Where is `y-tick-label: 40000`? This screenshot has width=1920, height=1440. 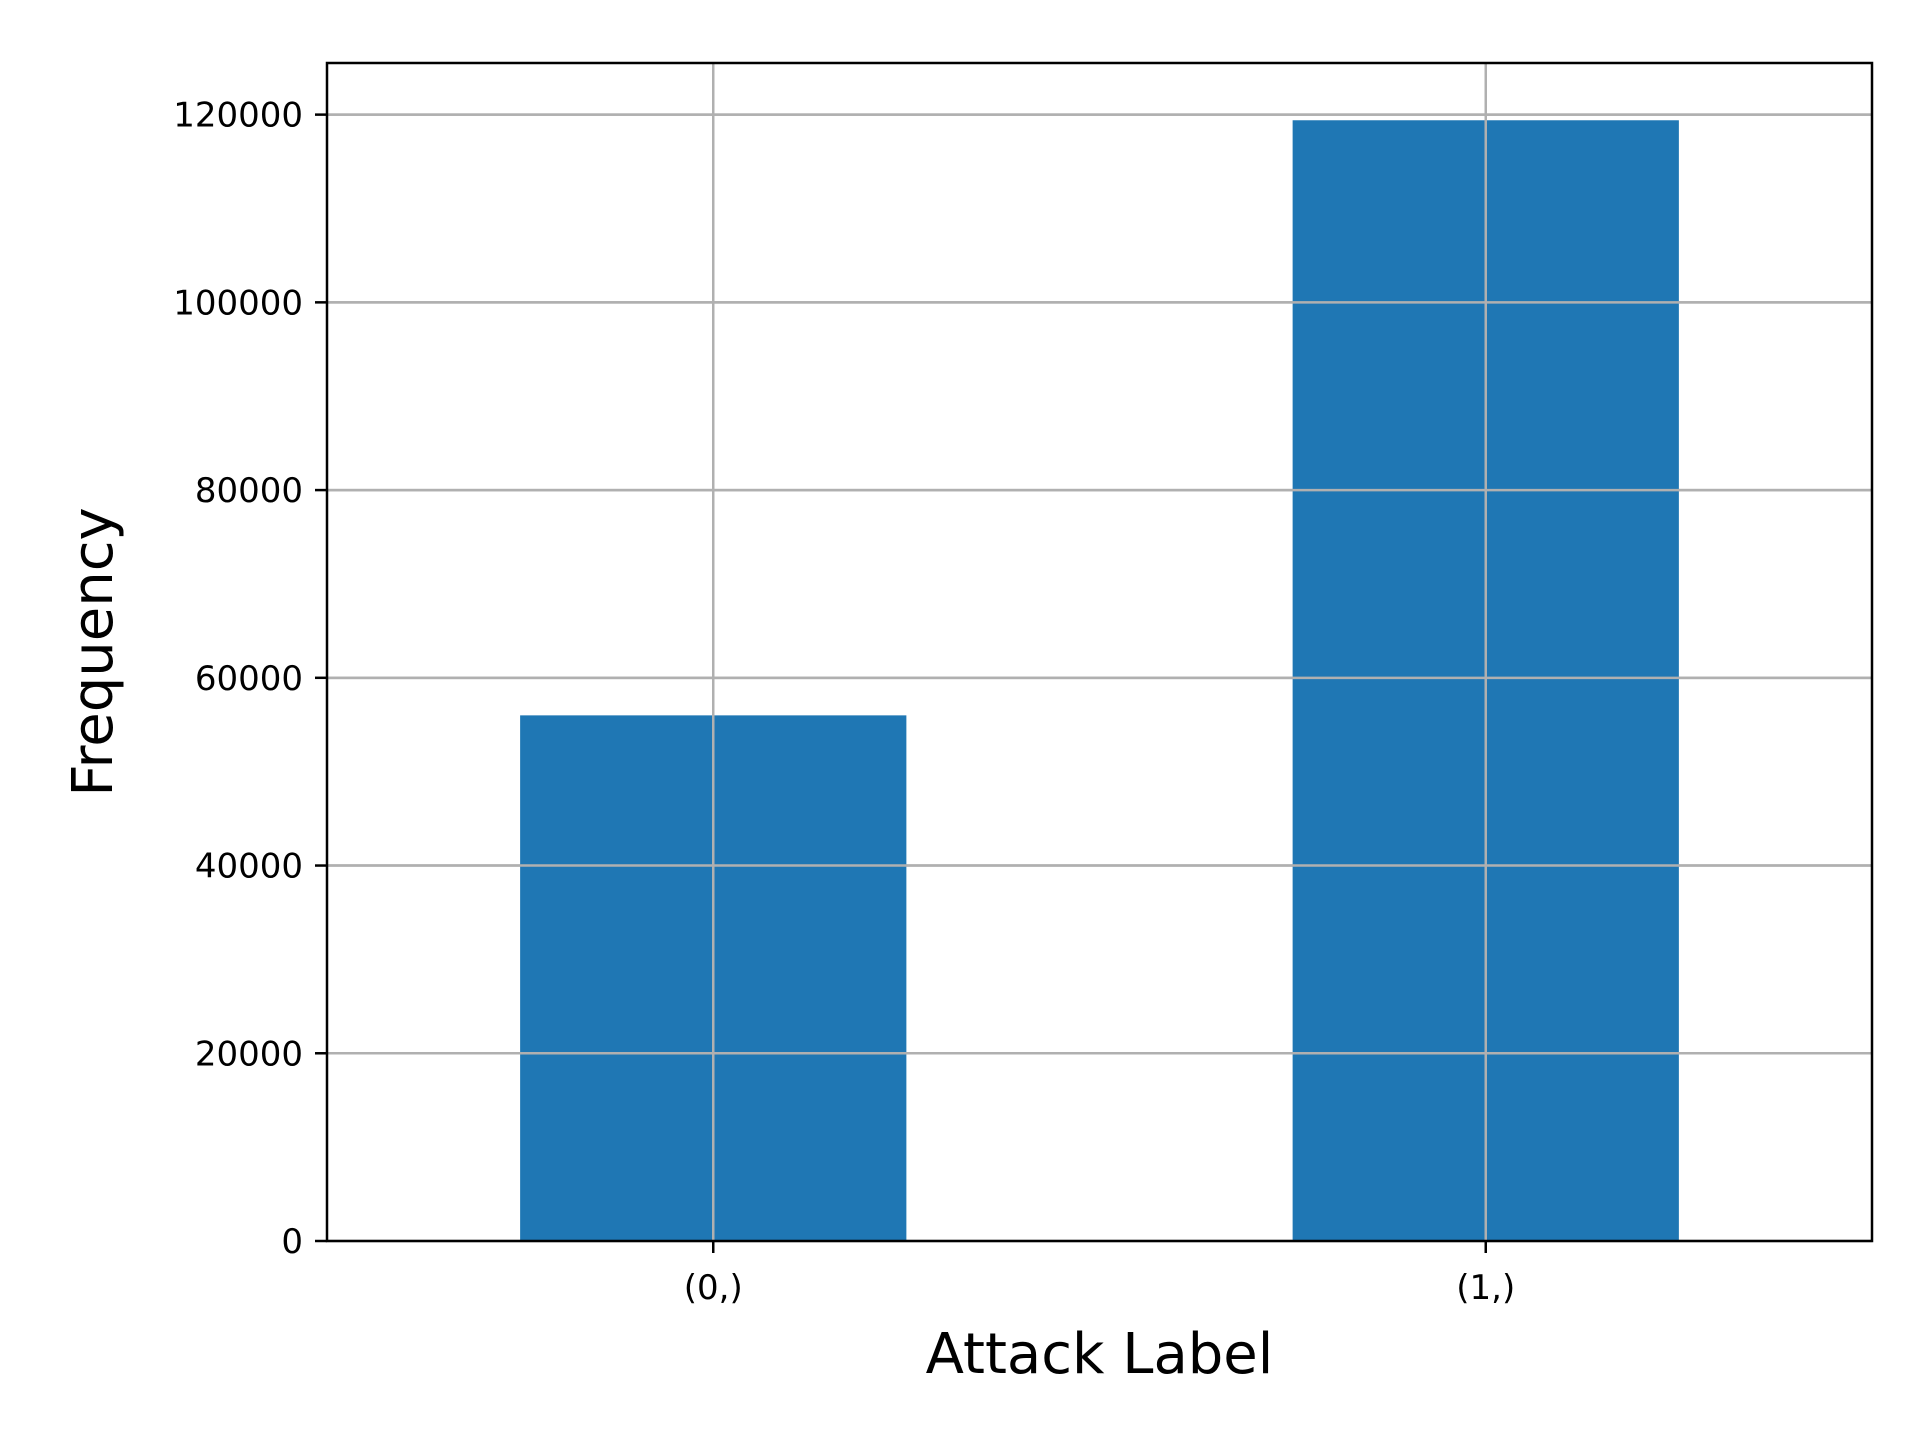
y-tick-label: 40000 is located at coordinates (249, 867).